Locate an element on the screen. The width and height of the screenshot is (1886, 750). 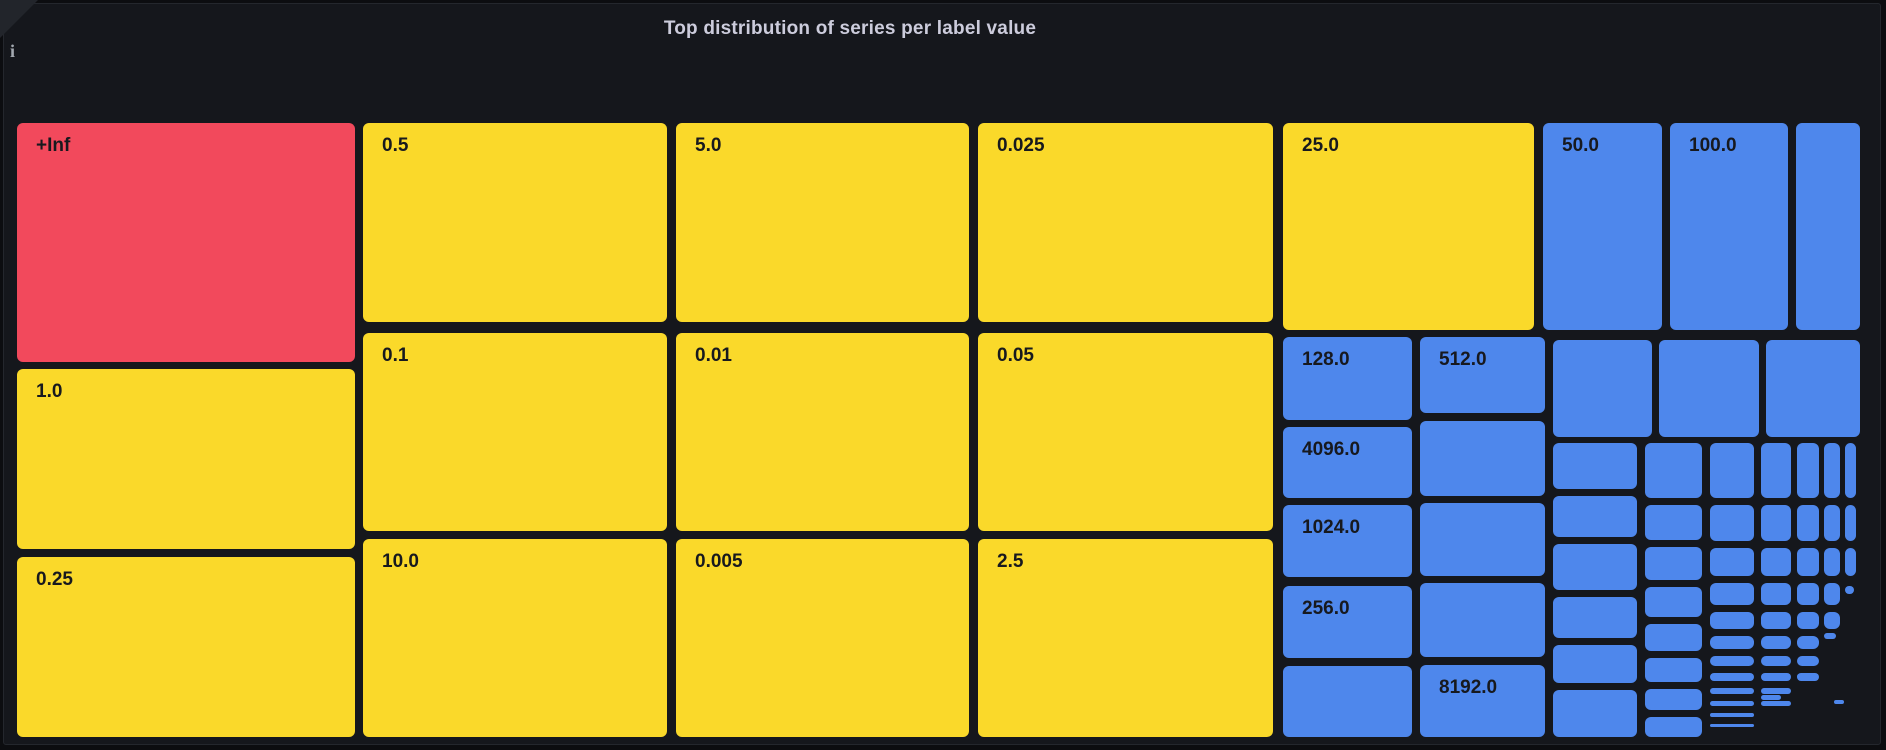
treemap-cell-0.5: 0.5 is located at coordinates (515, 222).